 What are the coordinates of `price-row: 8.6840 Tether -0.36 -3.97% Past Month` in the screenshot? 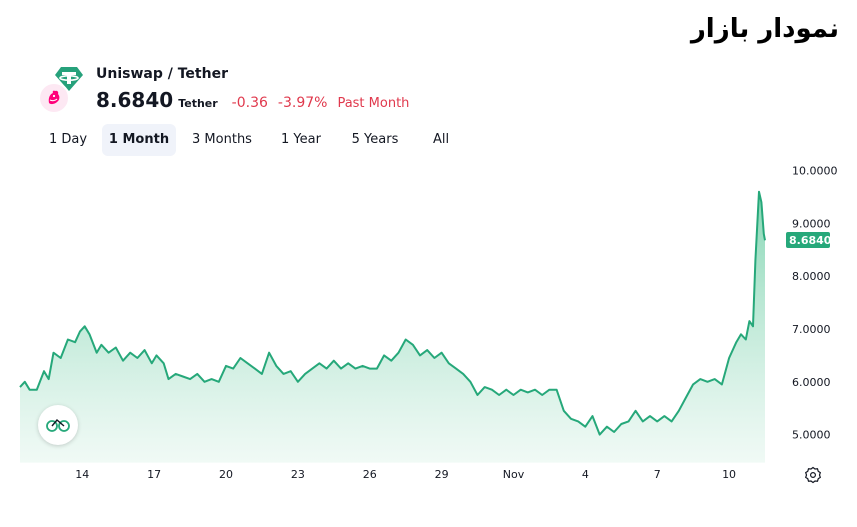 It's located at (252, 100).